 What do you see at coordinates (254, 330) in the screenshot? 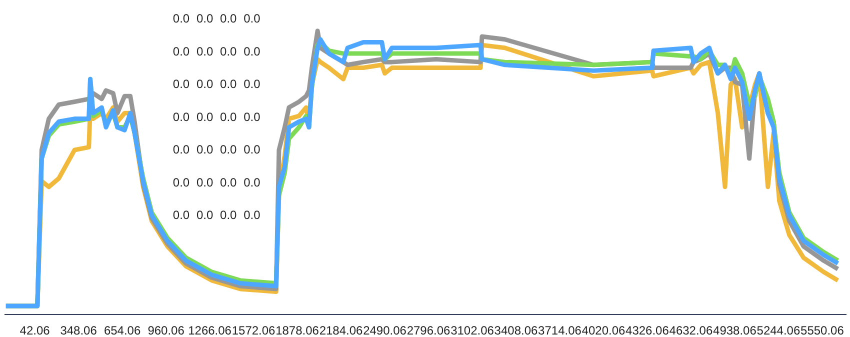
I see `x-tick-label: 1572.06` at bounding box center [254, 330].